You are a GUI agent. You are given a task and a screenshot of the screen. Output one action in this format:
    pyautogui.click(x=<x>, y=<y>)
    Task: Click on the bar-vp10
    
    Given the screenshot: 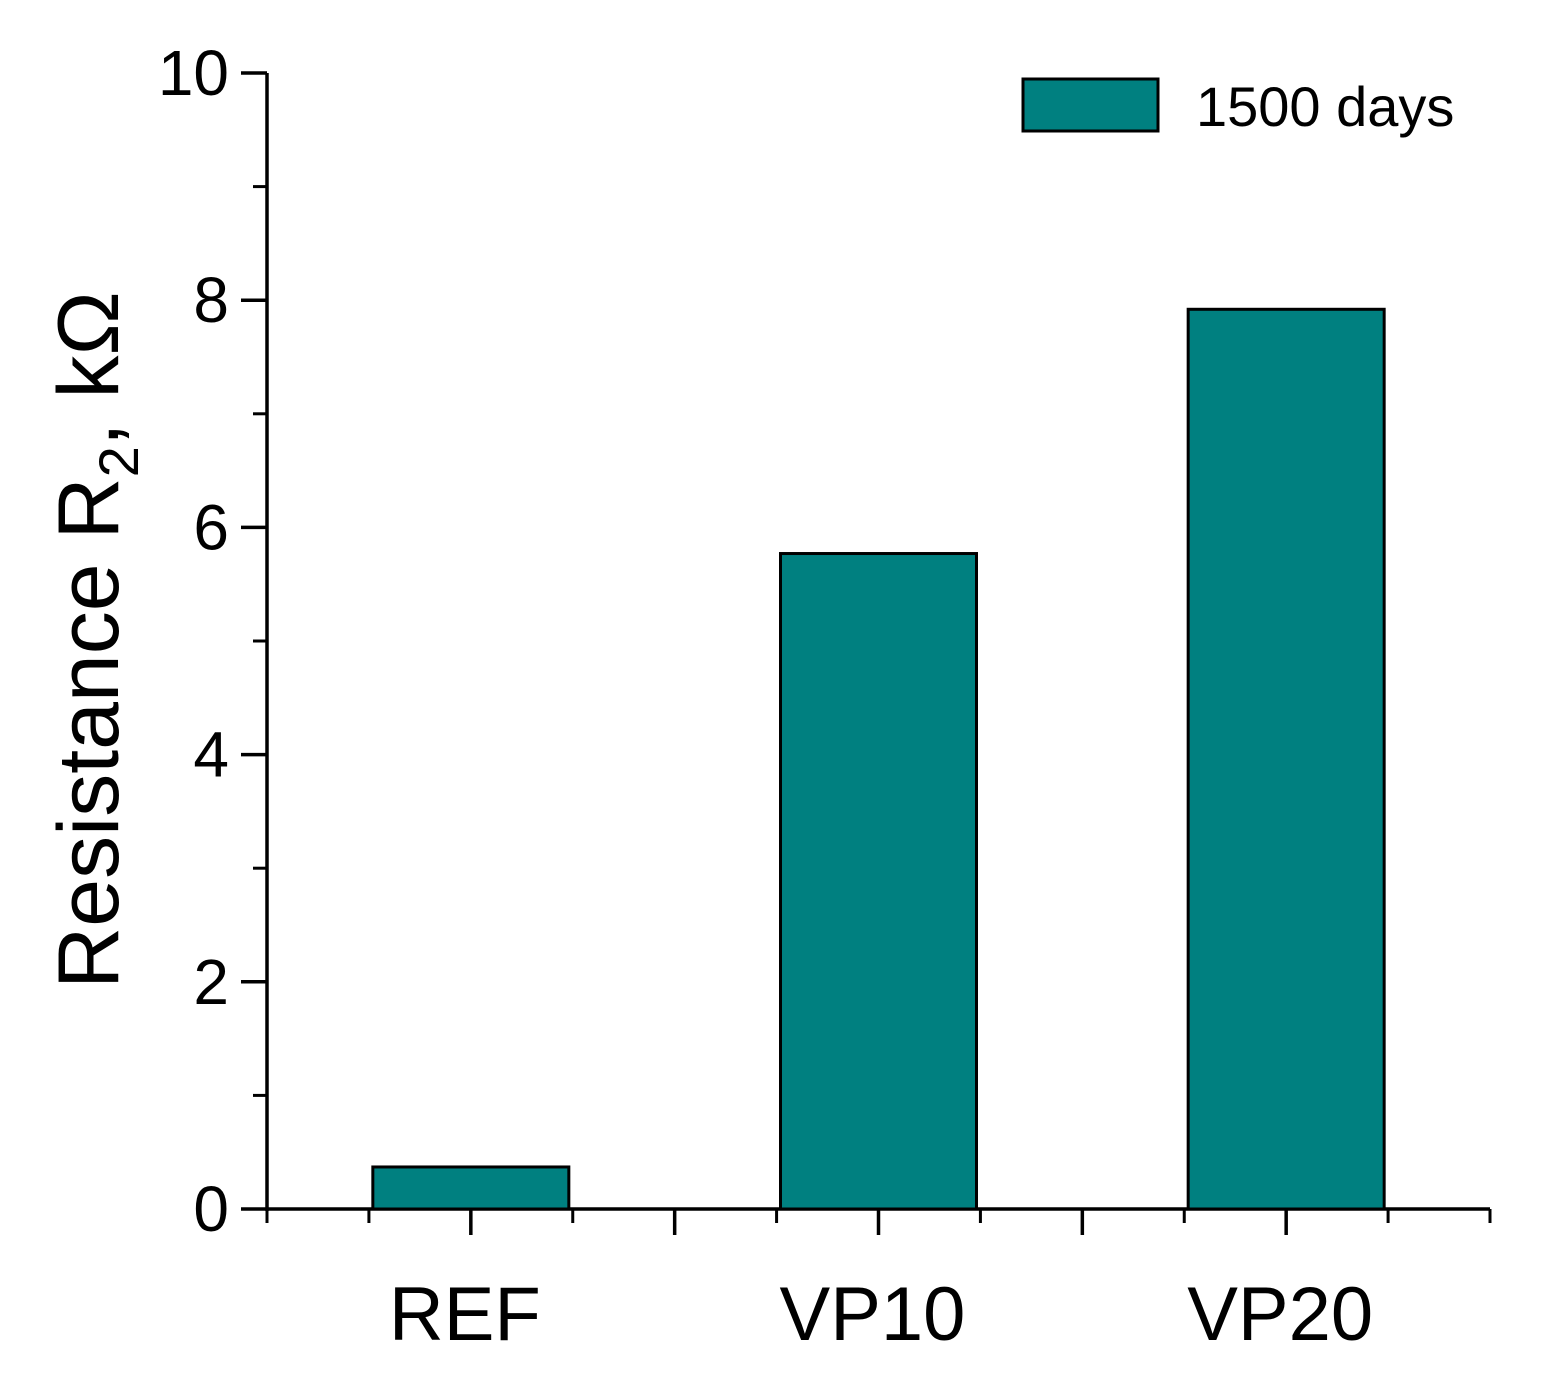 What is the action you would take?
    pyautogui.click(x=878, y=881)
    